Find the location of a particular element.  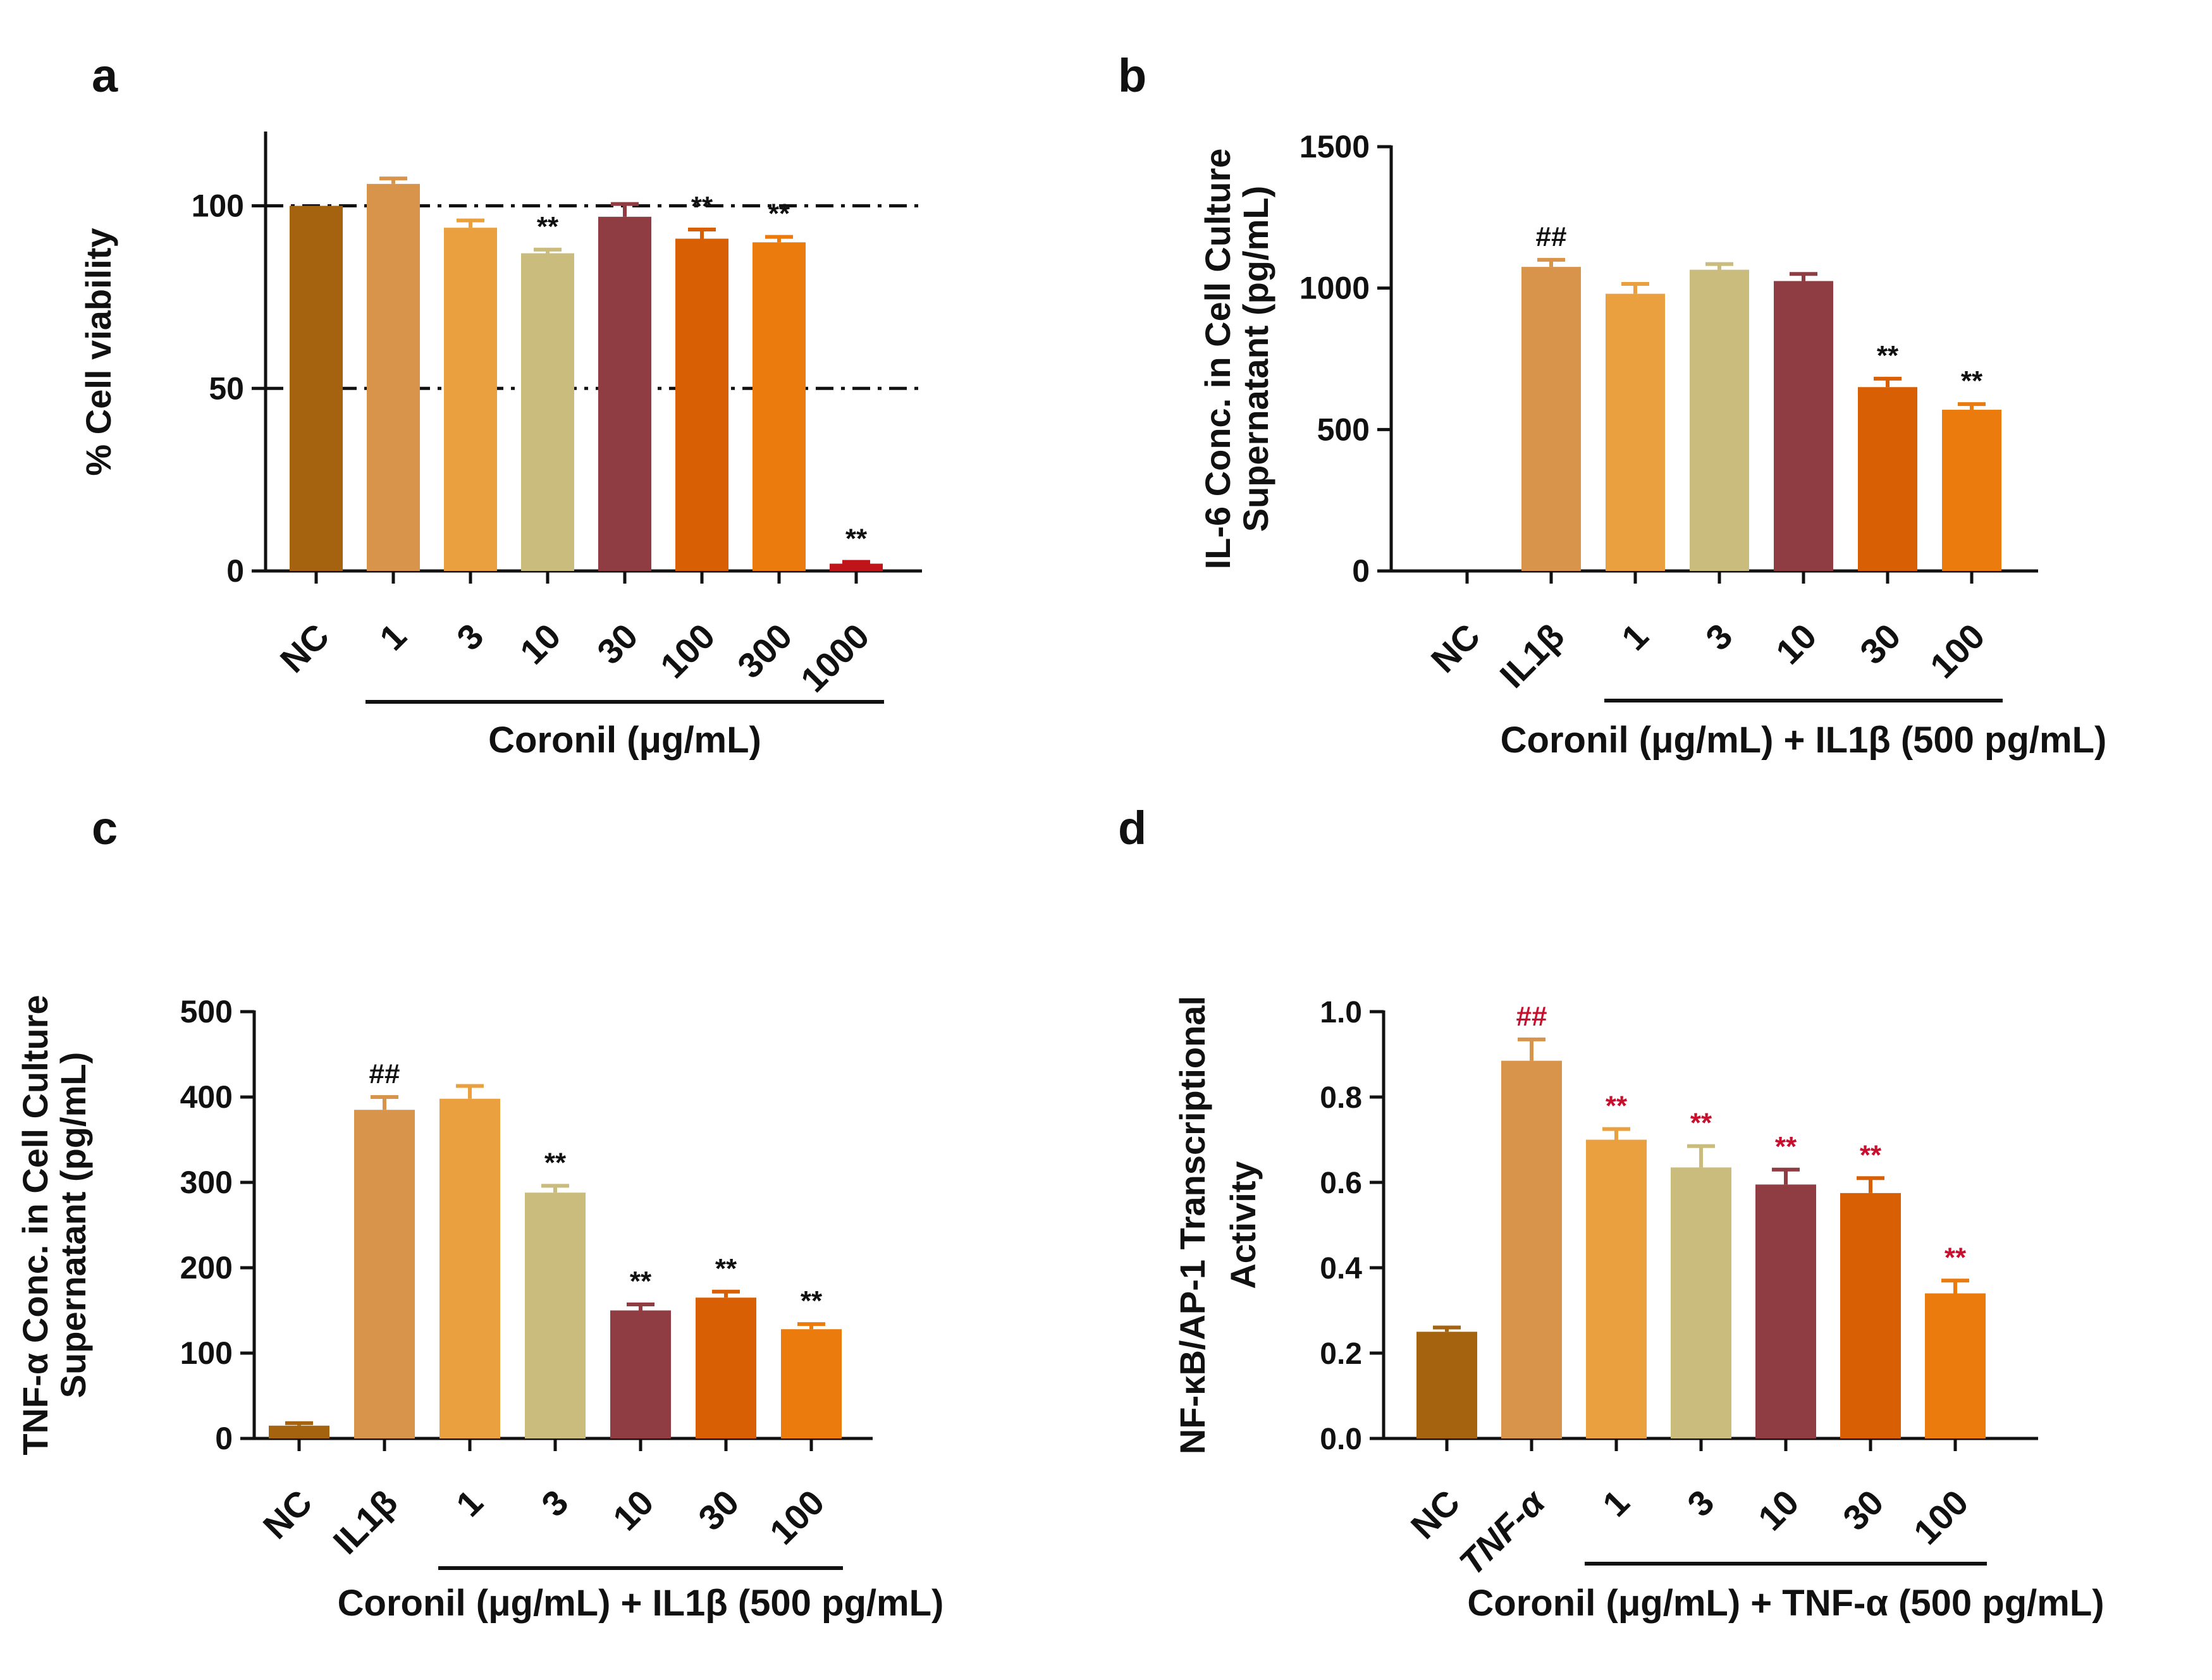

x-tick-label: TNF-α is located at coordinates (1502, 1532).